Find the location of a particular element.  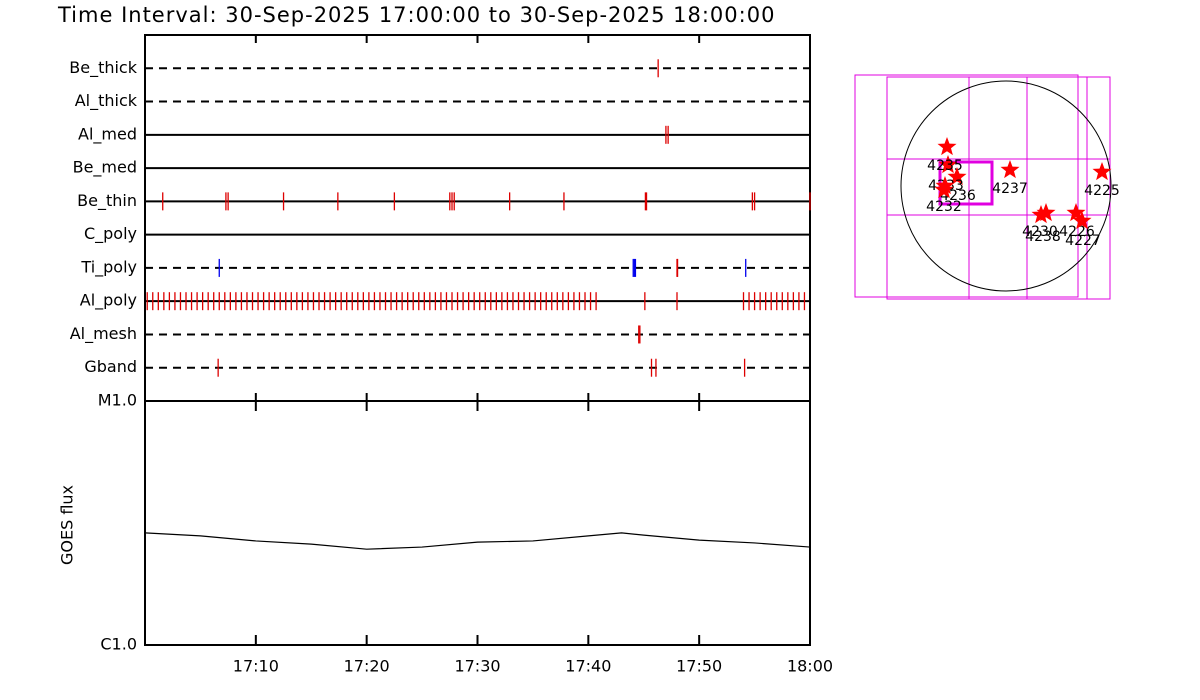

row-label: Be_med is located at coordinates (105, 168).